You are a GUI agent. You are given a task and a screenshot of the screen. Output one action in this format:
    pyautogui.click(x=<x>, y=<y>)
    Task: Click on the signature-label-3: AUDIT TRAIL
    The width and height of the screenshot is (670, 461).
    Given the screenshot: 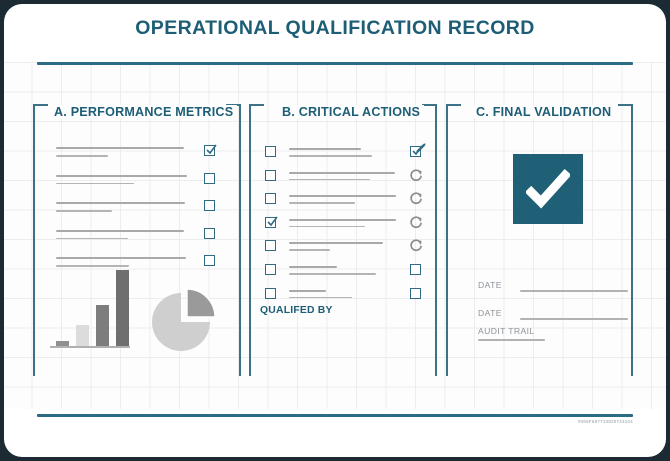 What is the action you would take?
    pyautogui.click(x=506, y=331)
    